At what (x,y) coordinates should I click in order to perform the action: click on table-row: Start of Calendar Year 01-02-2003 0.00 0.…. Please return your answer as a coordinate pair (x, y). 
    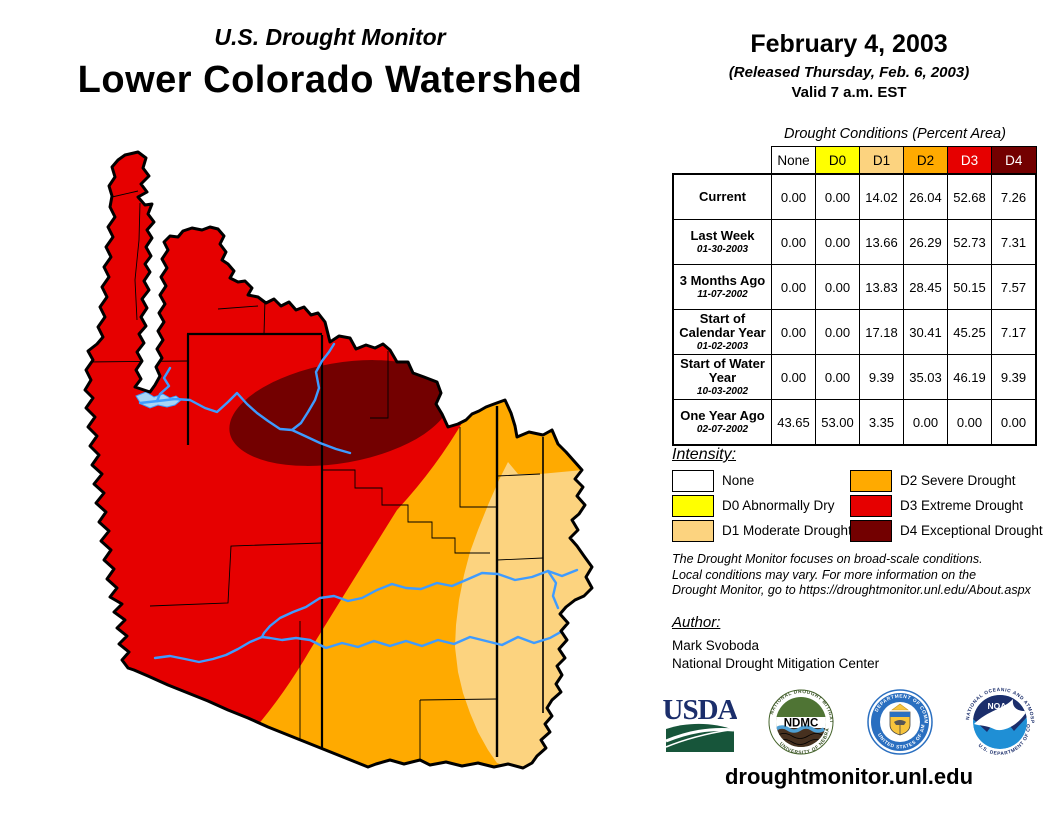
    Looking at the image, I should click on (854, 332).